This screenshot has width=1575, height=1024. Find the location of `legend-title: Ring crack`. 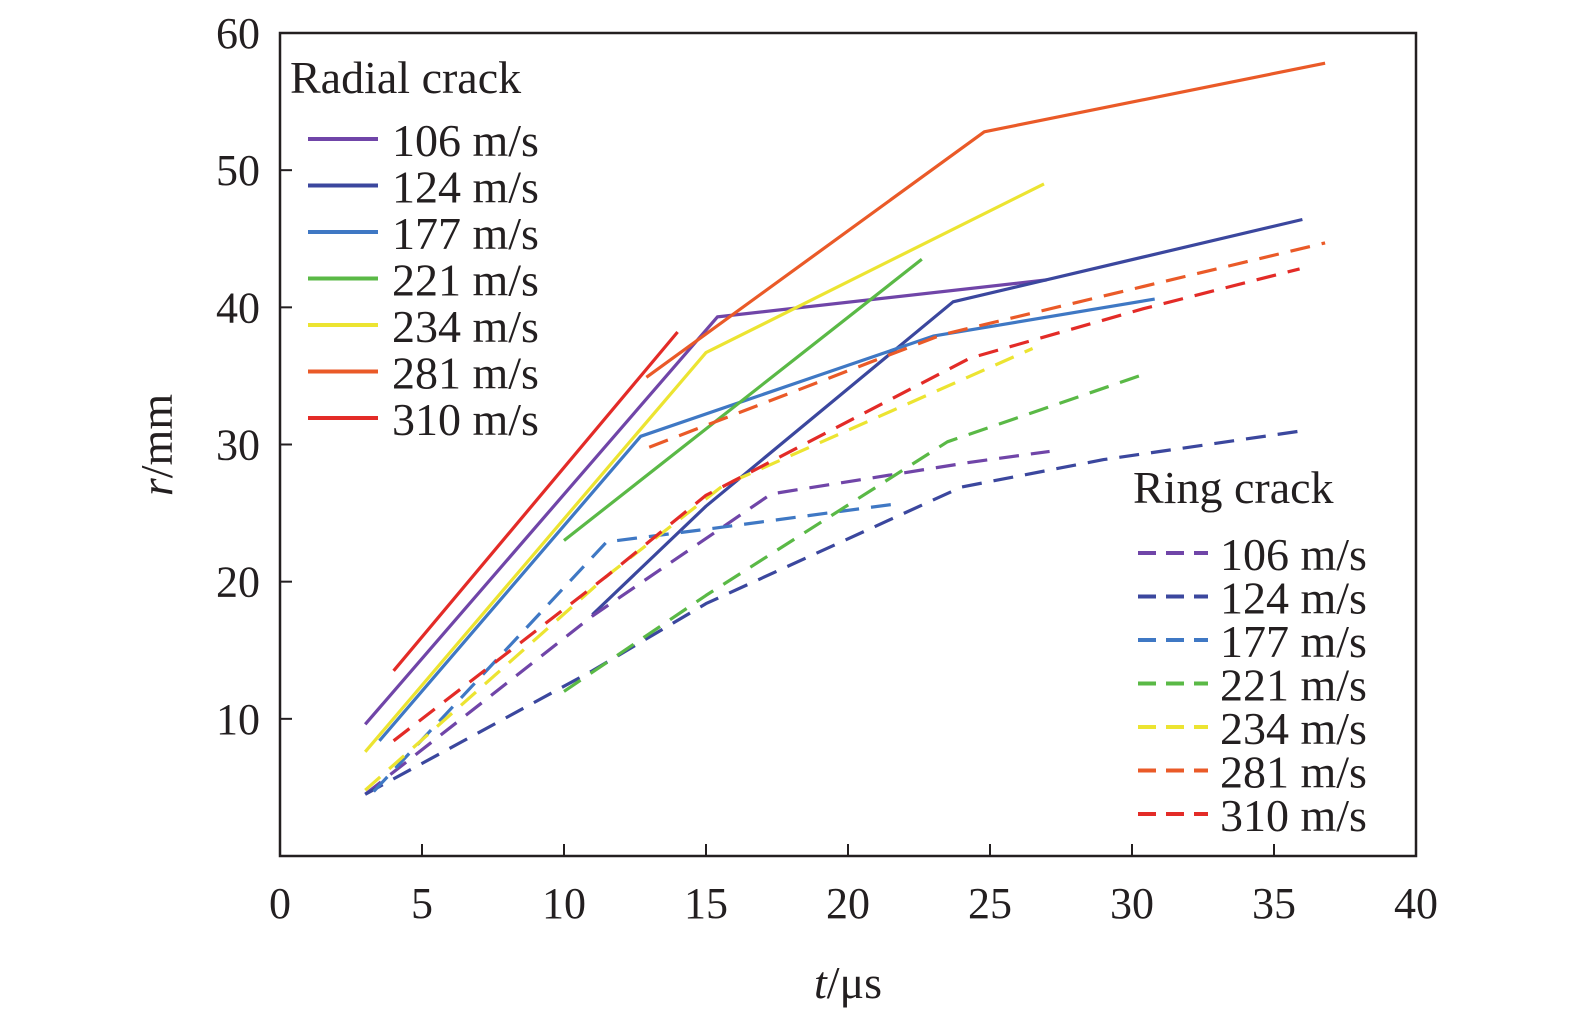

legend-title: Ring crack is located at coordinates (1233, 487).